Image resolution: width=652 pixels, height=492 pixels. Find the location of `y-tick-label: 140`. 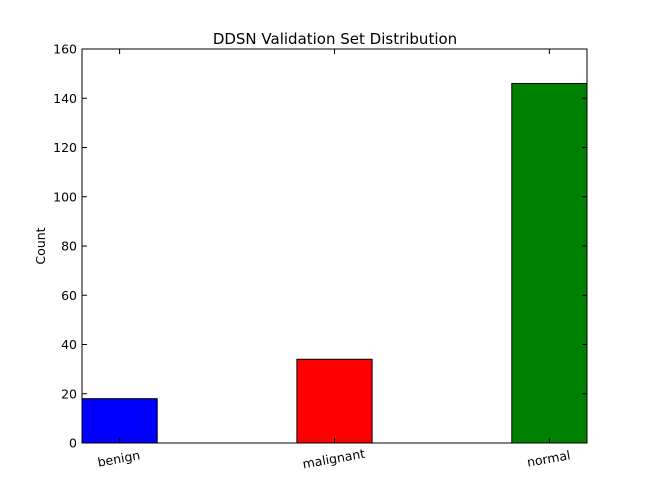

y-tick-label: 140 is located at coordinates (65, 98).